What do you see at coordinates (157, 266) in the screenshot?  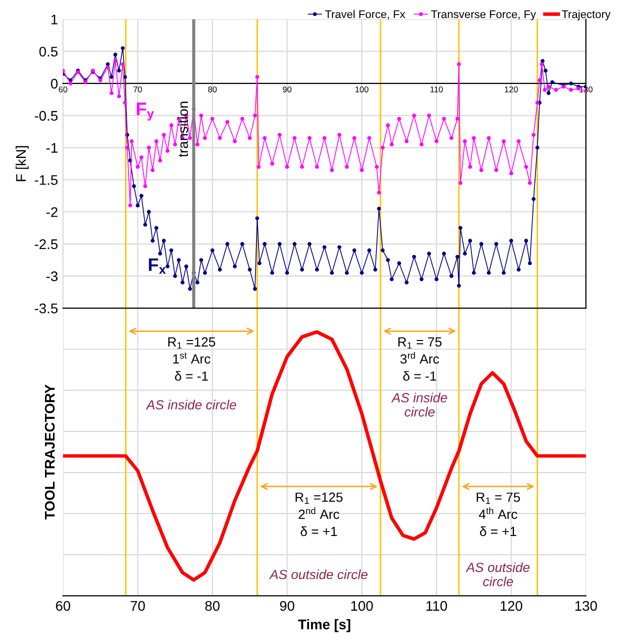 I see `annotation: F$_{x}$` at bounding box center [157, 266].